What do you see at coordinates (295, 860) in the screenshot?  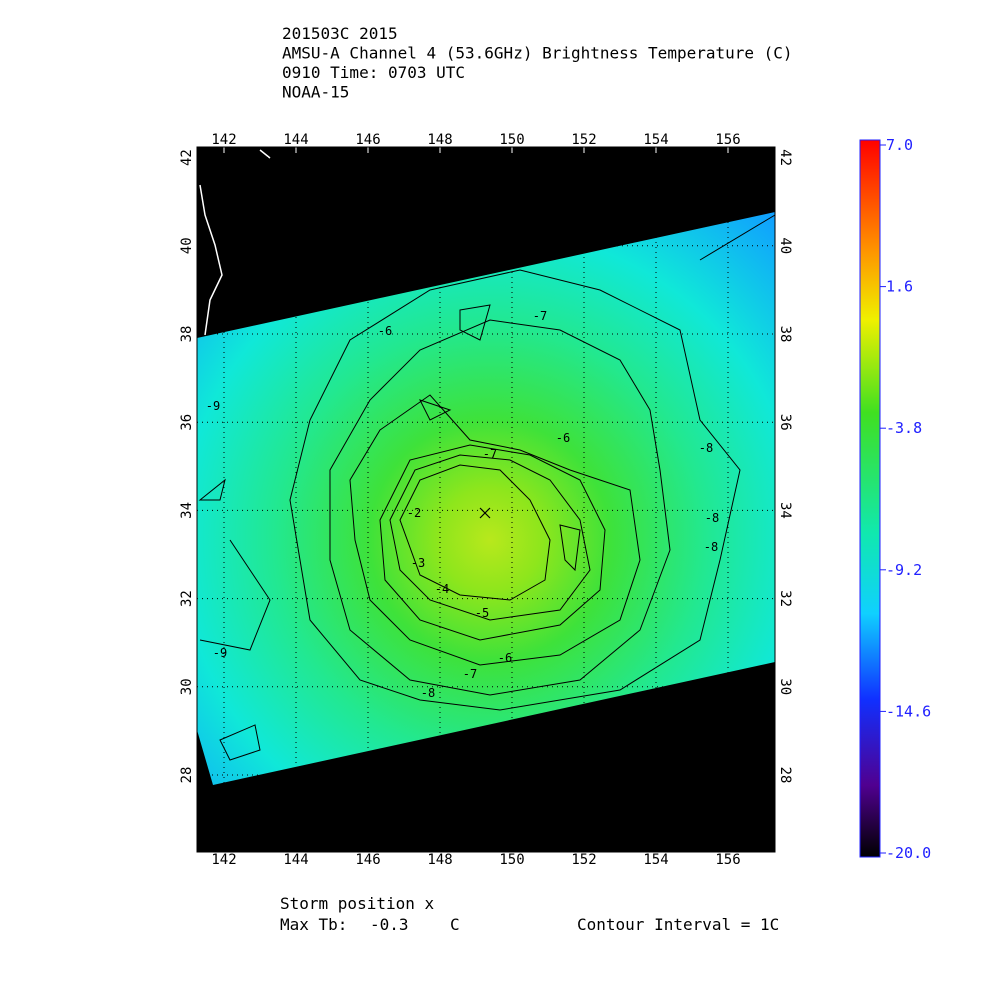 I see `lon-label-bottom: 144` at bounding box center [295, 860].